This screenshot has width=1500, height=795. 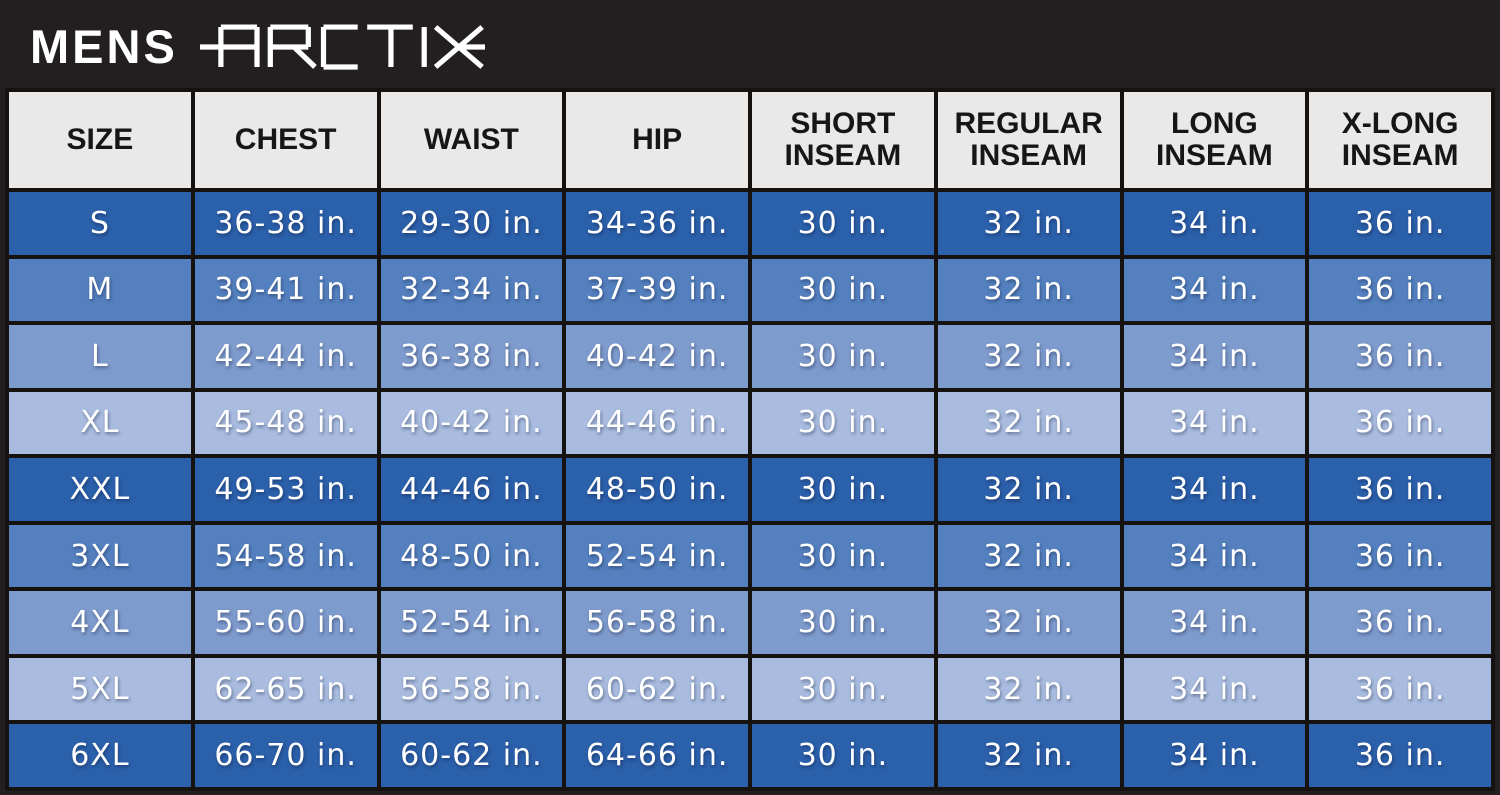 I want to click on size-cell: 4XL, so click(x=100, y=622).